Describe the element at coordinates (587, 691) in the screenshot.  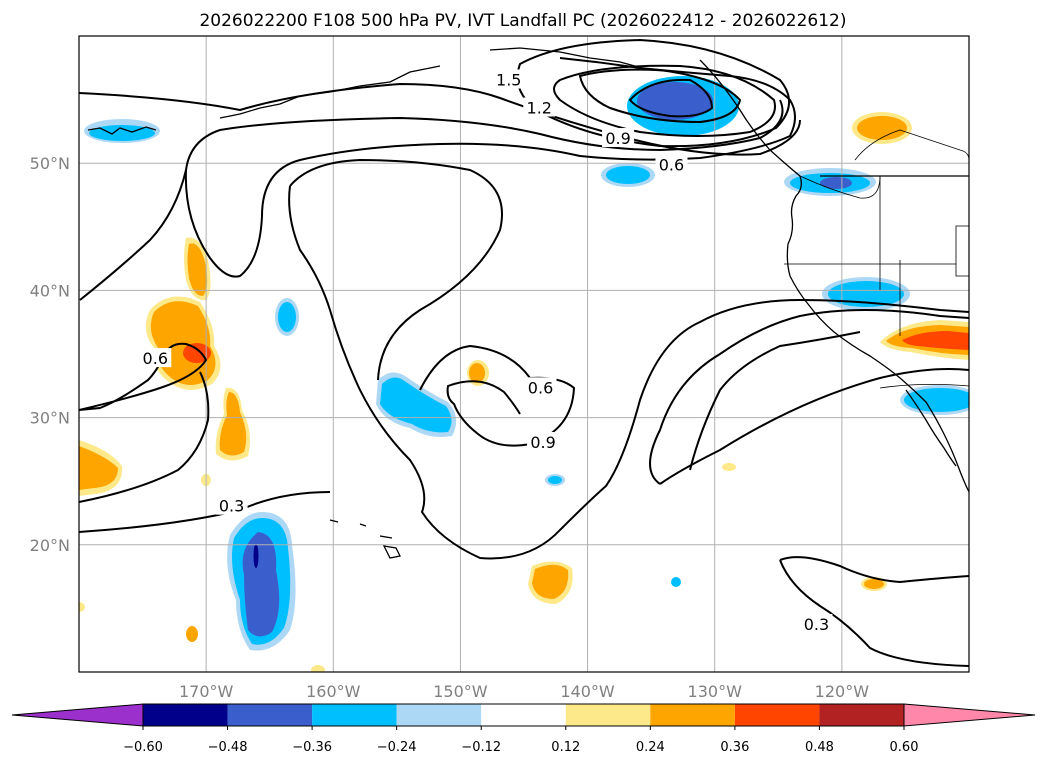
I see `x-tick-label: 140°W` at that location.